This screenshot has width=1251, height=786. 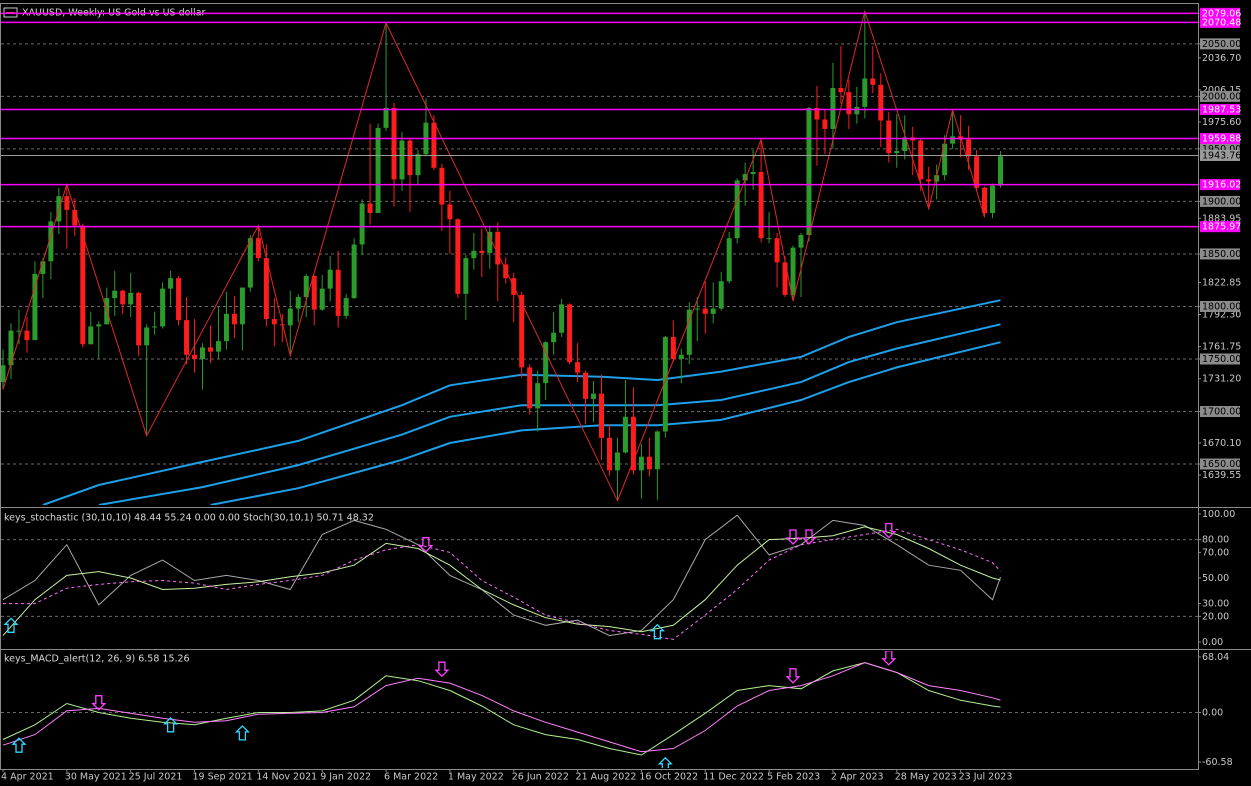 I want to click on y-tick-label: 1792.30, so click(x=1221, y=315).